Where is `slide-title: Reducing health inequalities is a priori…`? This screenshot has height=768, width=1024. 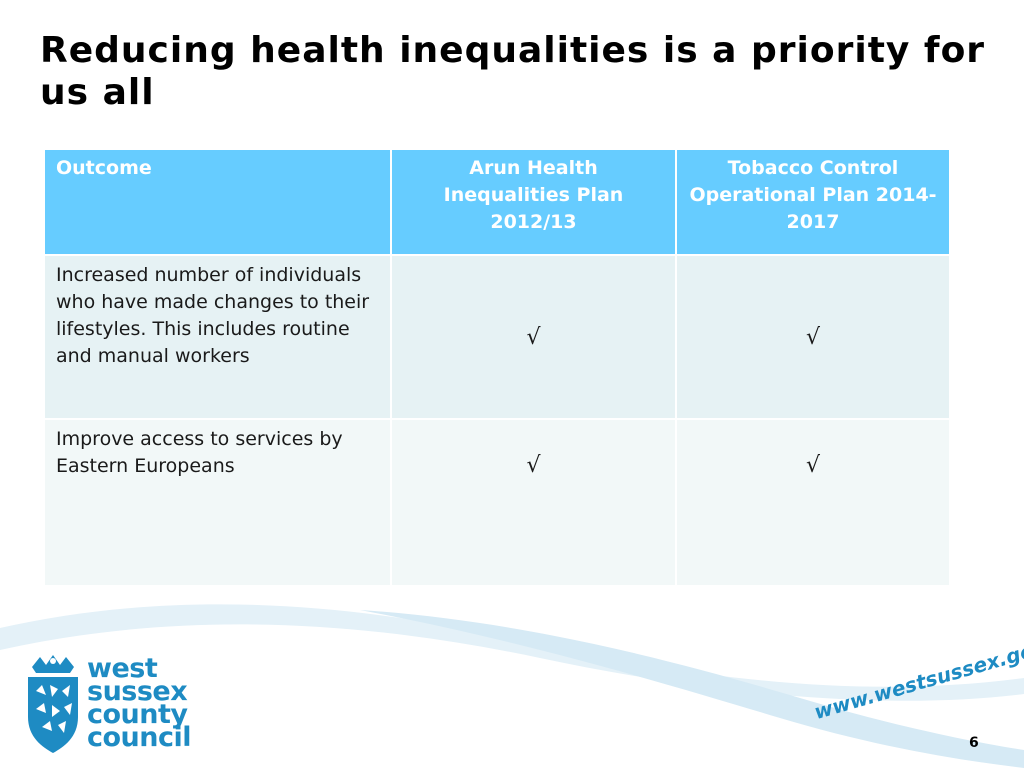
slide-title: Reducing health inequalities is a priori… is located at coordinates (513, 71).